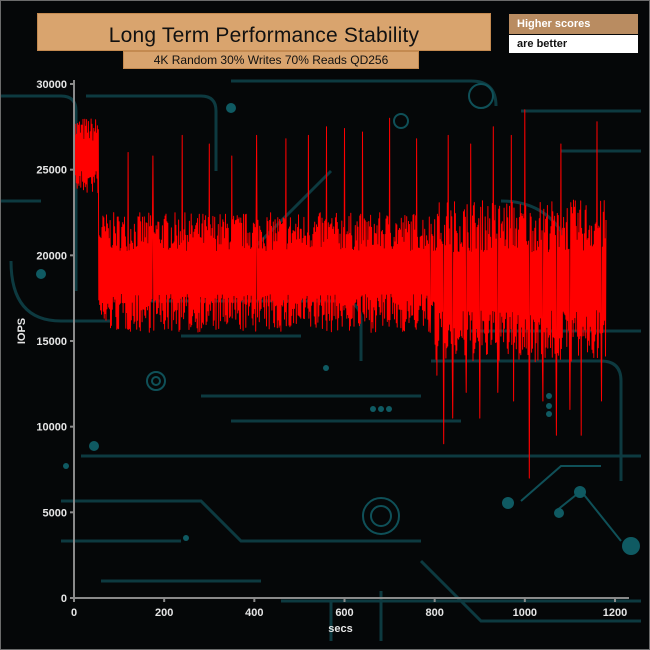 Image resolution: width=650 pixels, height=650 pixels. Describe the element at coordinates (525, 613) in the screenshot. I see `x-tick-label: 1000` at that location.